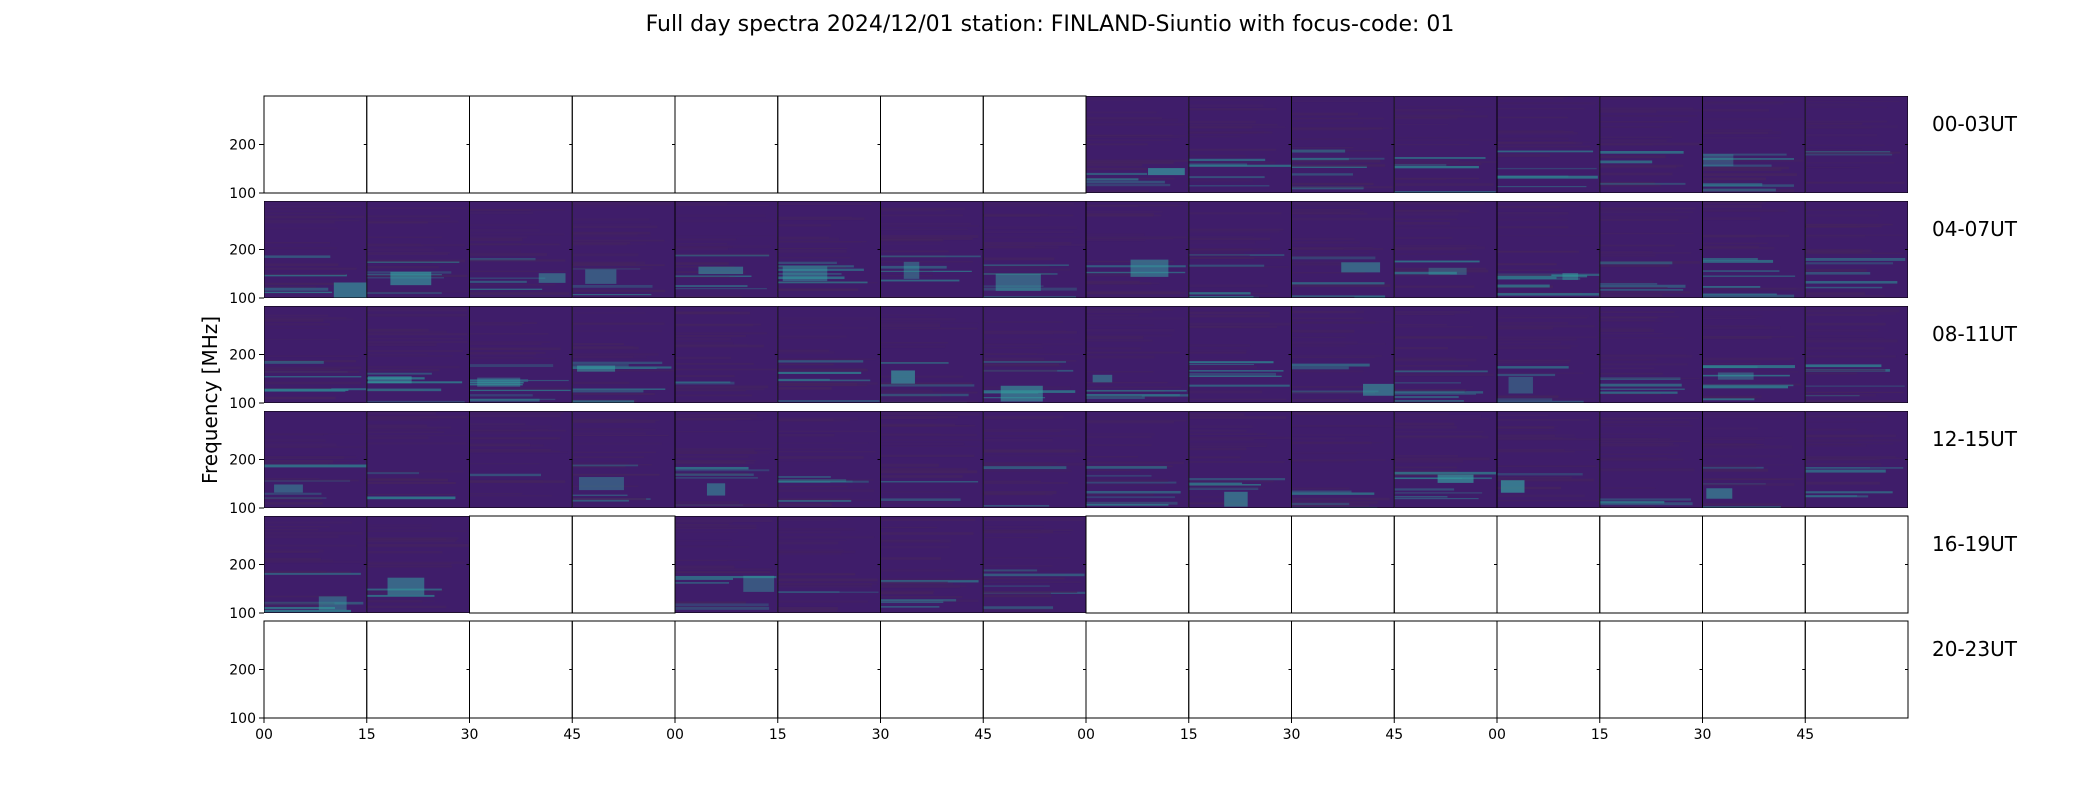 The height and width of the screenshot is (800, 2100). Describe the element at coordinates (1343, 669) in the screenshot. I see `panel-frame` at that location.